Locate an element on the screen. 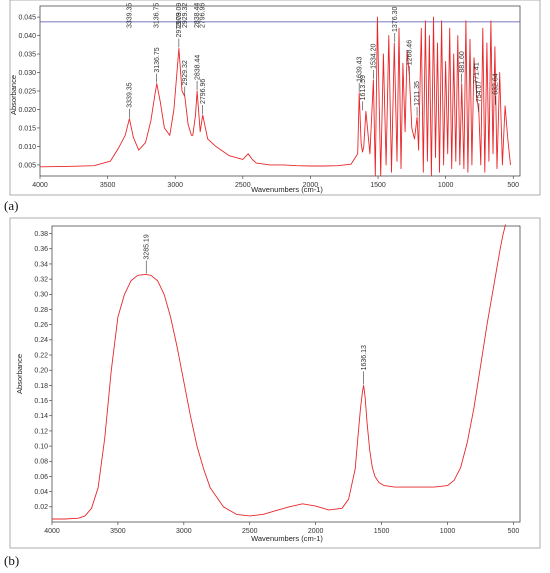  panel-a-top-peak-label: 2973.09 is located at coordinates (179, 15).